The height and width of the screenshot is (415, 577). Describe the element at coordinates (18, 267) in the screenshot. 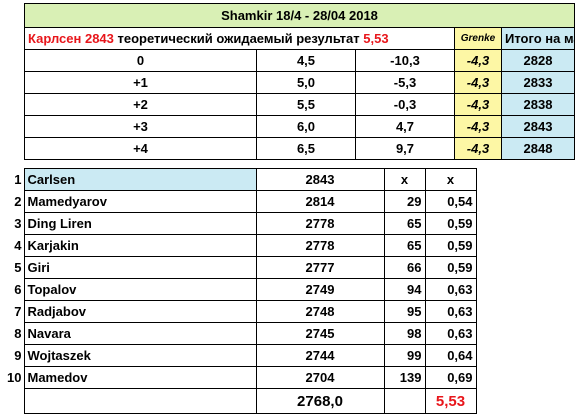

I see `player-rank: 5` at that location.